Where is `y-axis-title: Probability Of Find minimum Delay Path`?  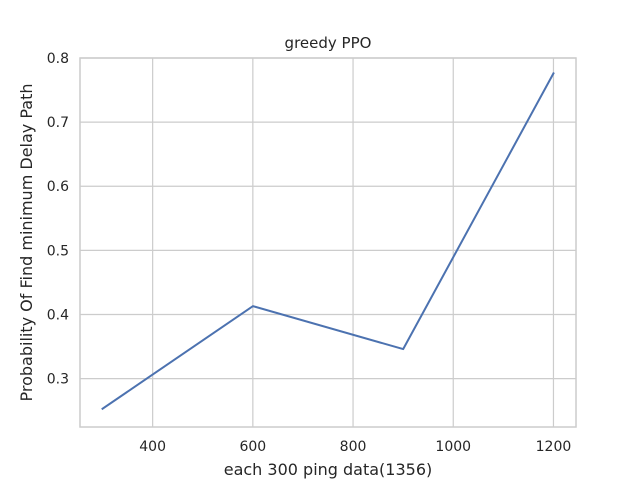 y-axis-title: Probability Of Find minimum Delay Path is located at coordinates (26, 243).